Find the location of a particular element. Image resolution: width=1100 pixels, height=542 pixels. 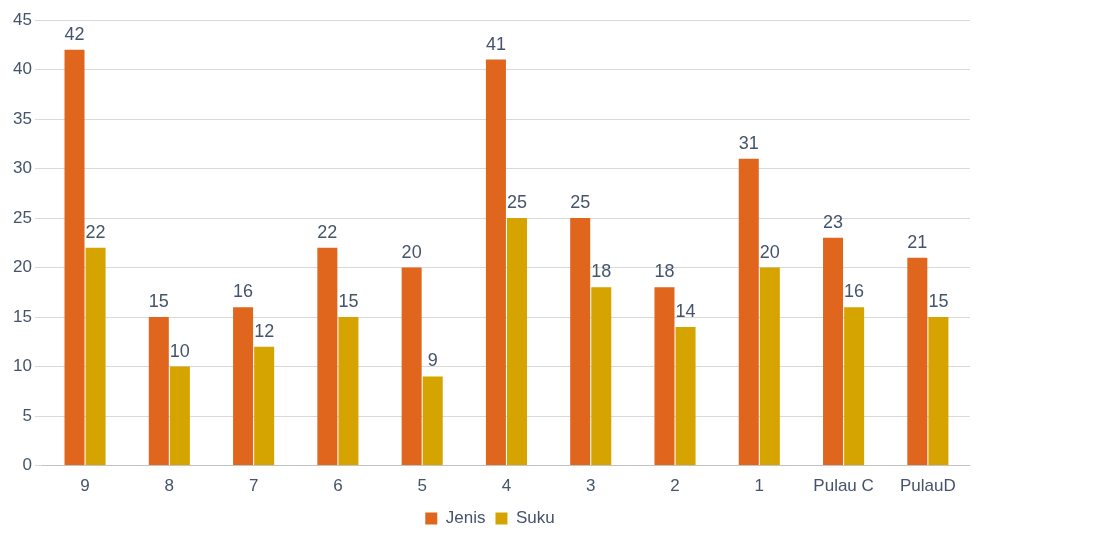

data-label: 31 is located at coordinates (748, 142).